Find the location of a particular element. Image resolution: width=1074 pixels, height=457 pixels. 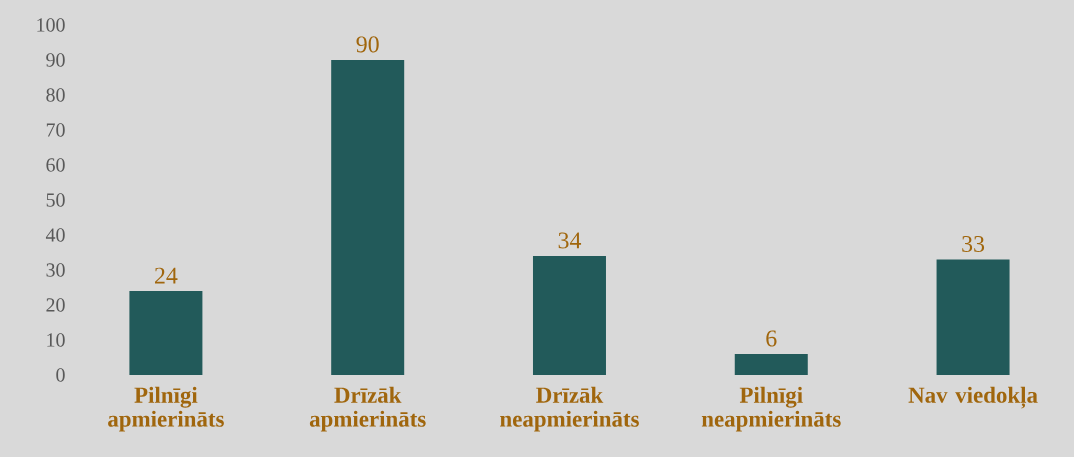

x-tick-label: Drīzāk apmierināts is located at coordinates (367, 409).